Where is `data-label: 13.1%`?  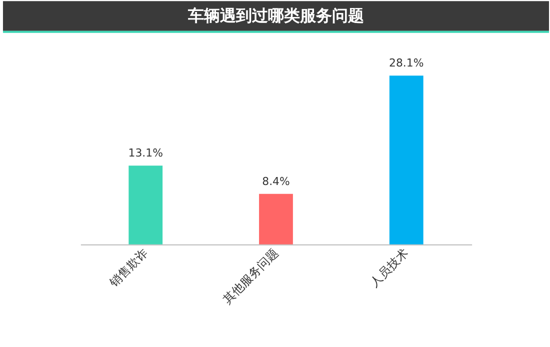
data-label: 13.1% is located at coordinates (145, 153).